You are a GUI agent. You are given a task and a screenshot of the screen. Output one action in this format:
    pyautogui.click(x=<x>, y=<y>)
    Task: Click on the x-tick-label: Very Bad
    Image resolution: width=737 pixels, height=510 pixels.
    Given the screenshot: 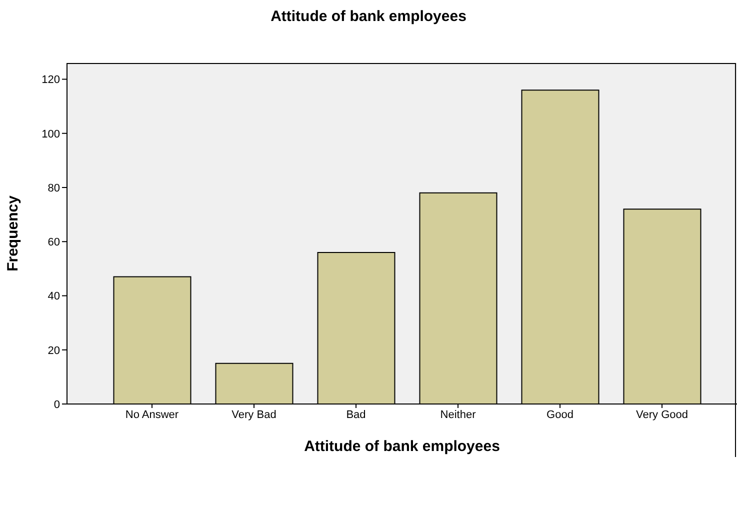 What is the action you would take?
    pyautogui.click(x=254, y=414)
    